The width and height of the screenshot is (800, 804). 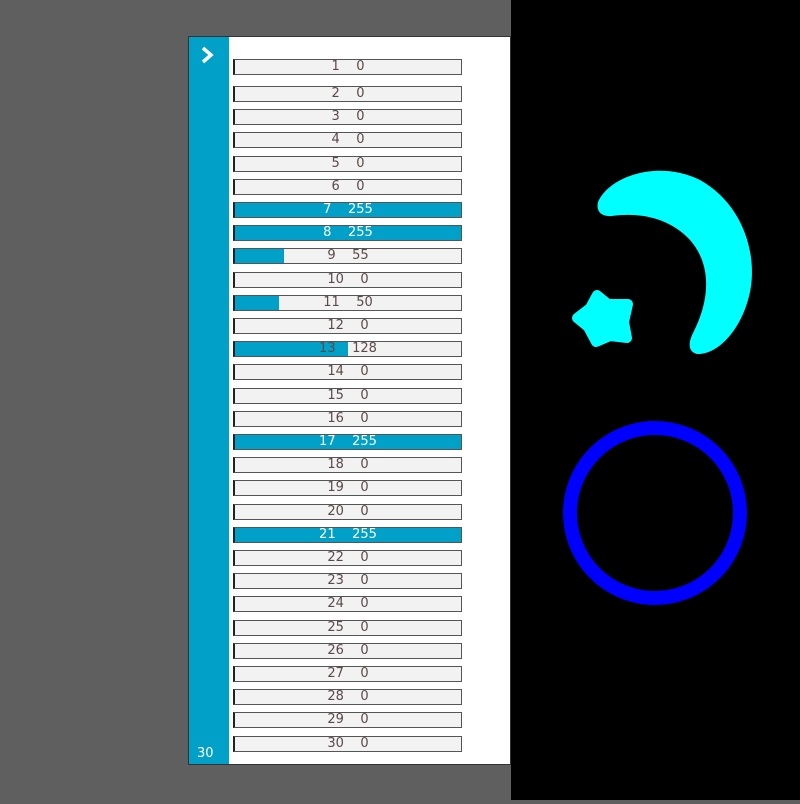 What do you see at coordinates (335, 557) in the screenshot?
I see `channel-index: 22` at bounding box center [335, 557].